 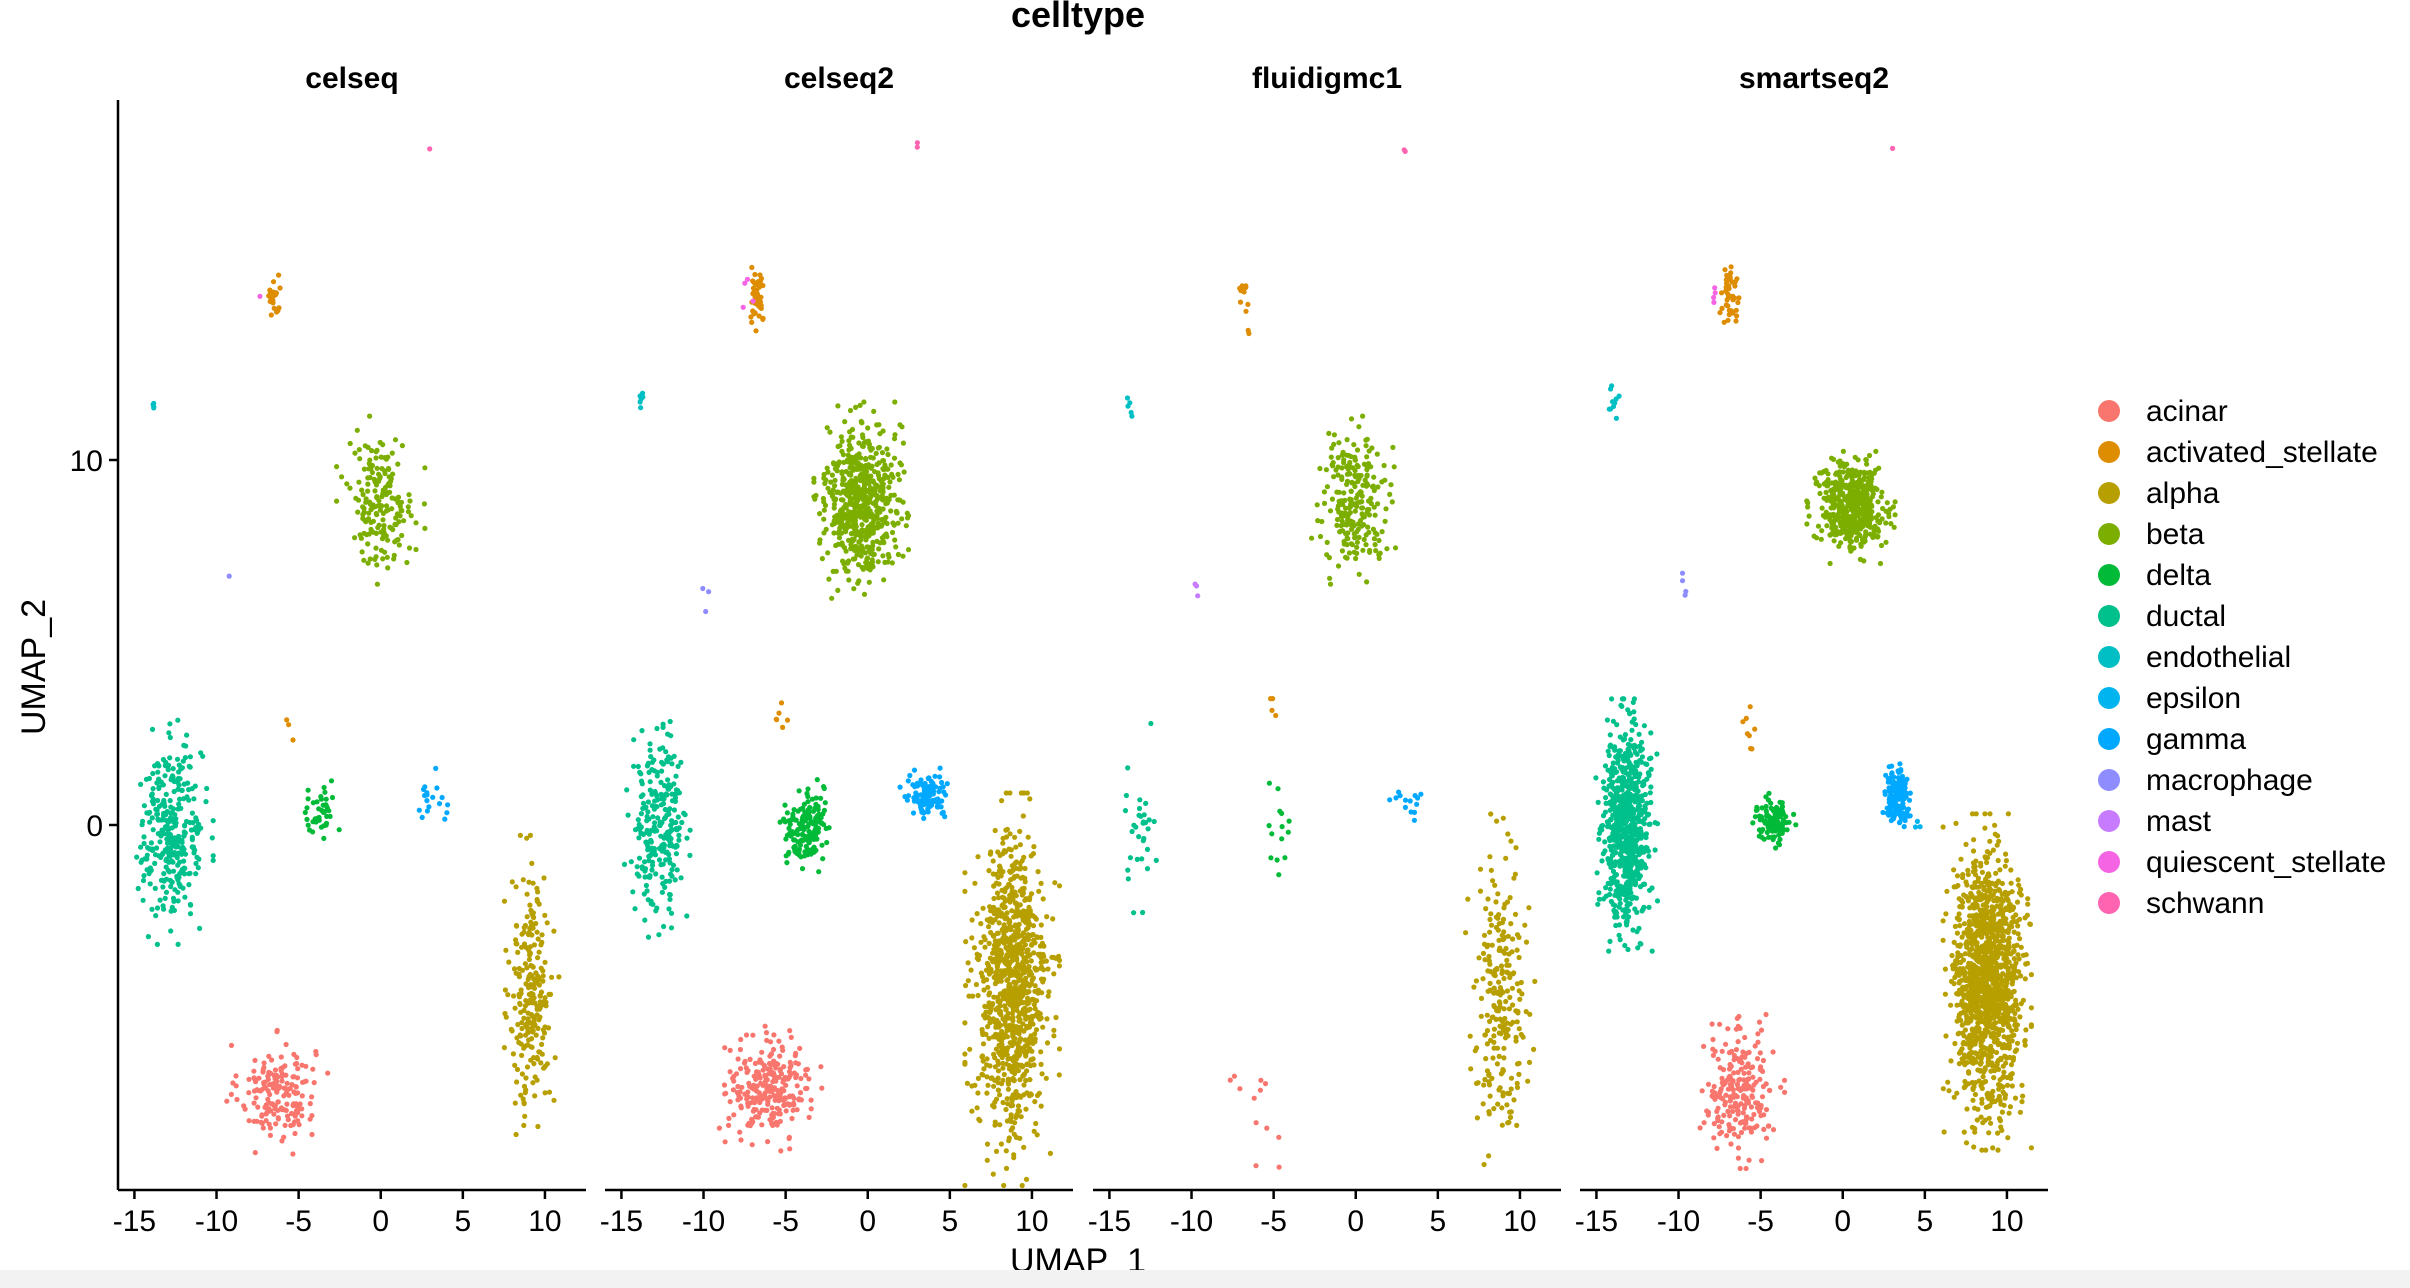 I want to click on points-celseq, so click(x=348, y=651).